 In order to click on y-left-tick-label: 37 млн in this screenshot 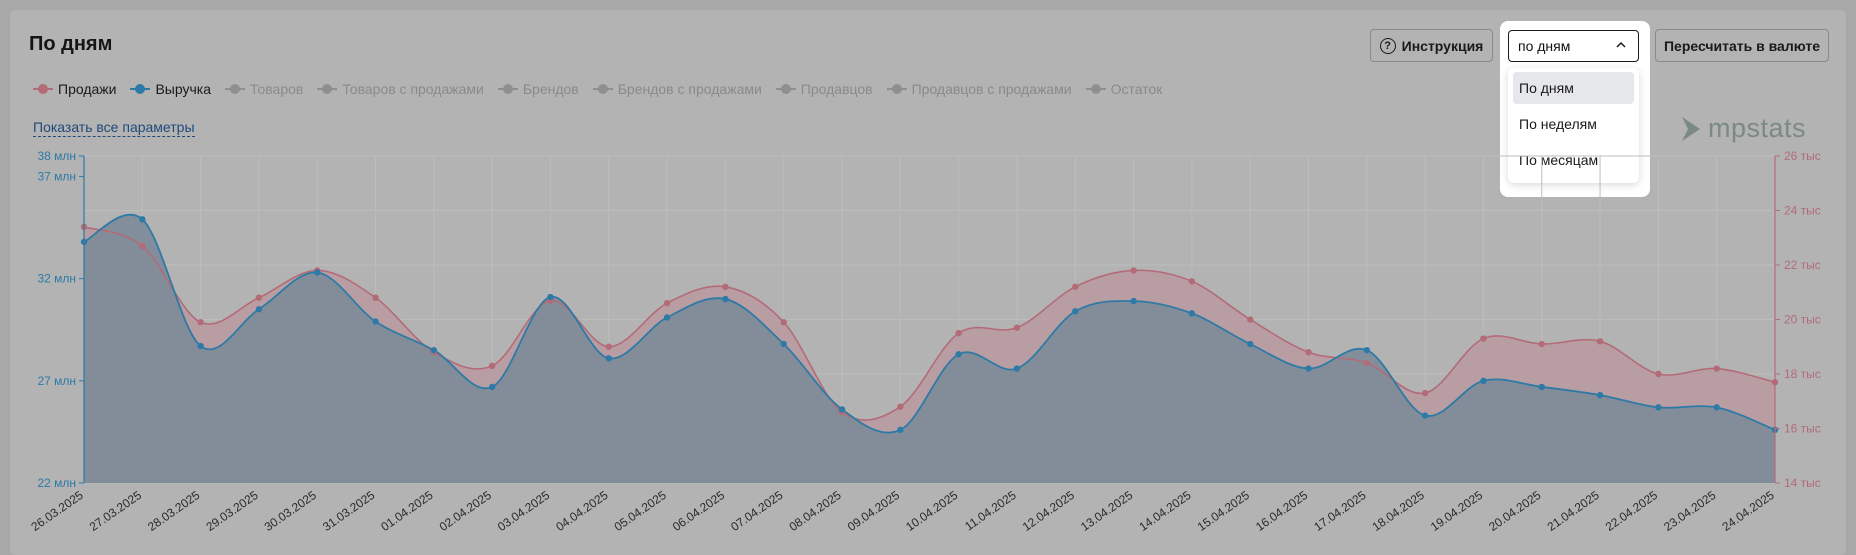, I will do `click(56, 176)`.